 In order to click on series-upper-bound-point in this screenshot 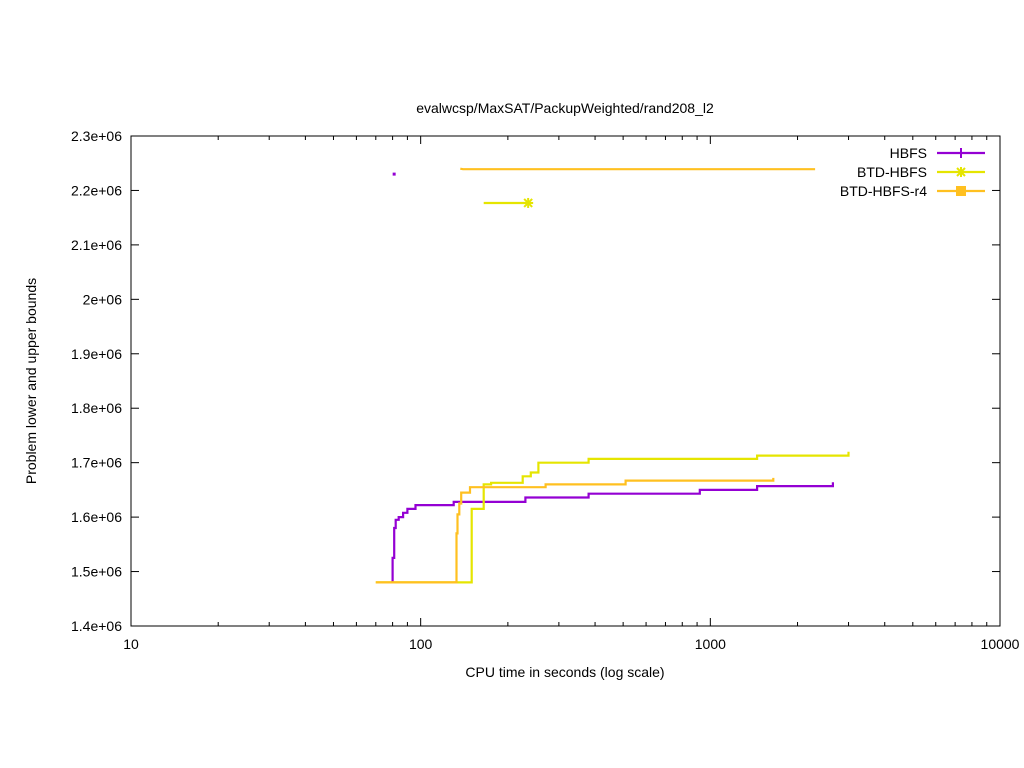, I will do `click(394, 174)`.